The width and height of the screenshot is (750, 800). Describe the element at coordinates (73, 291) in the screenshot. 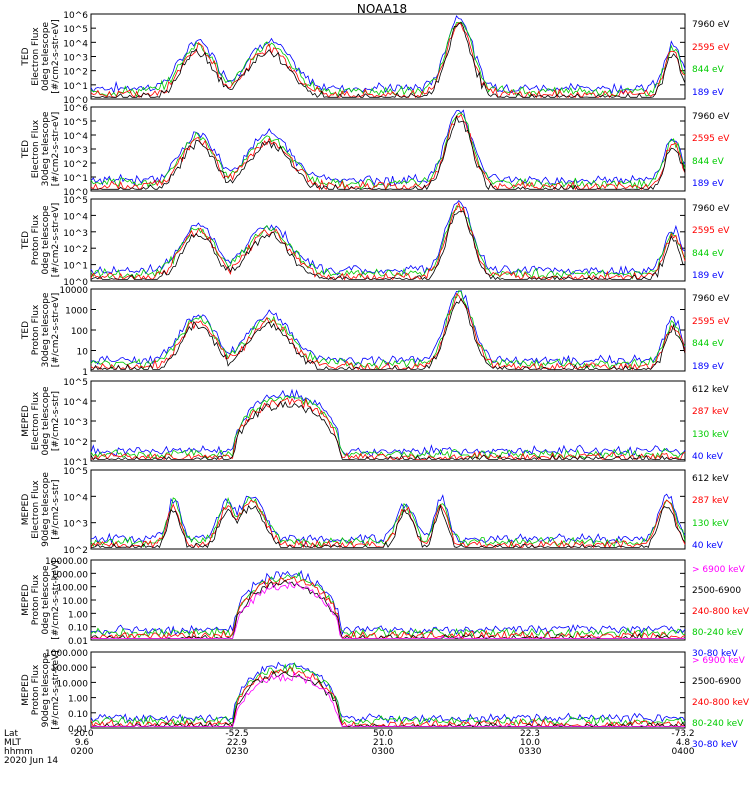

I see `y-tick-label: 10000` at that location.